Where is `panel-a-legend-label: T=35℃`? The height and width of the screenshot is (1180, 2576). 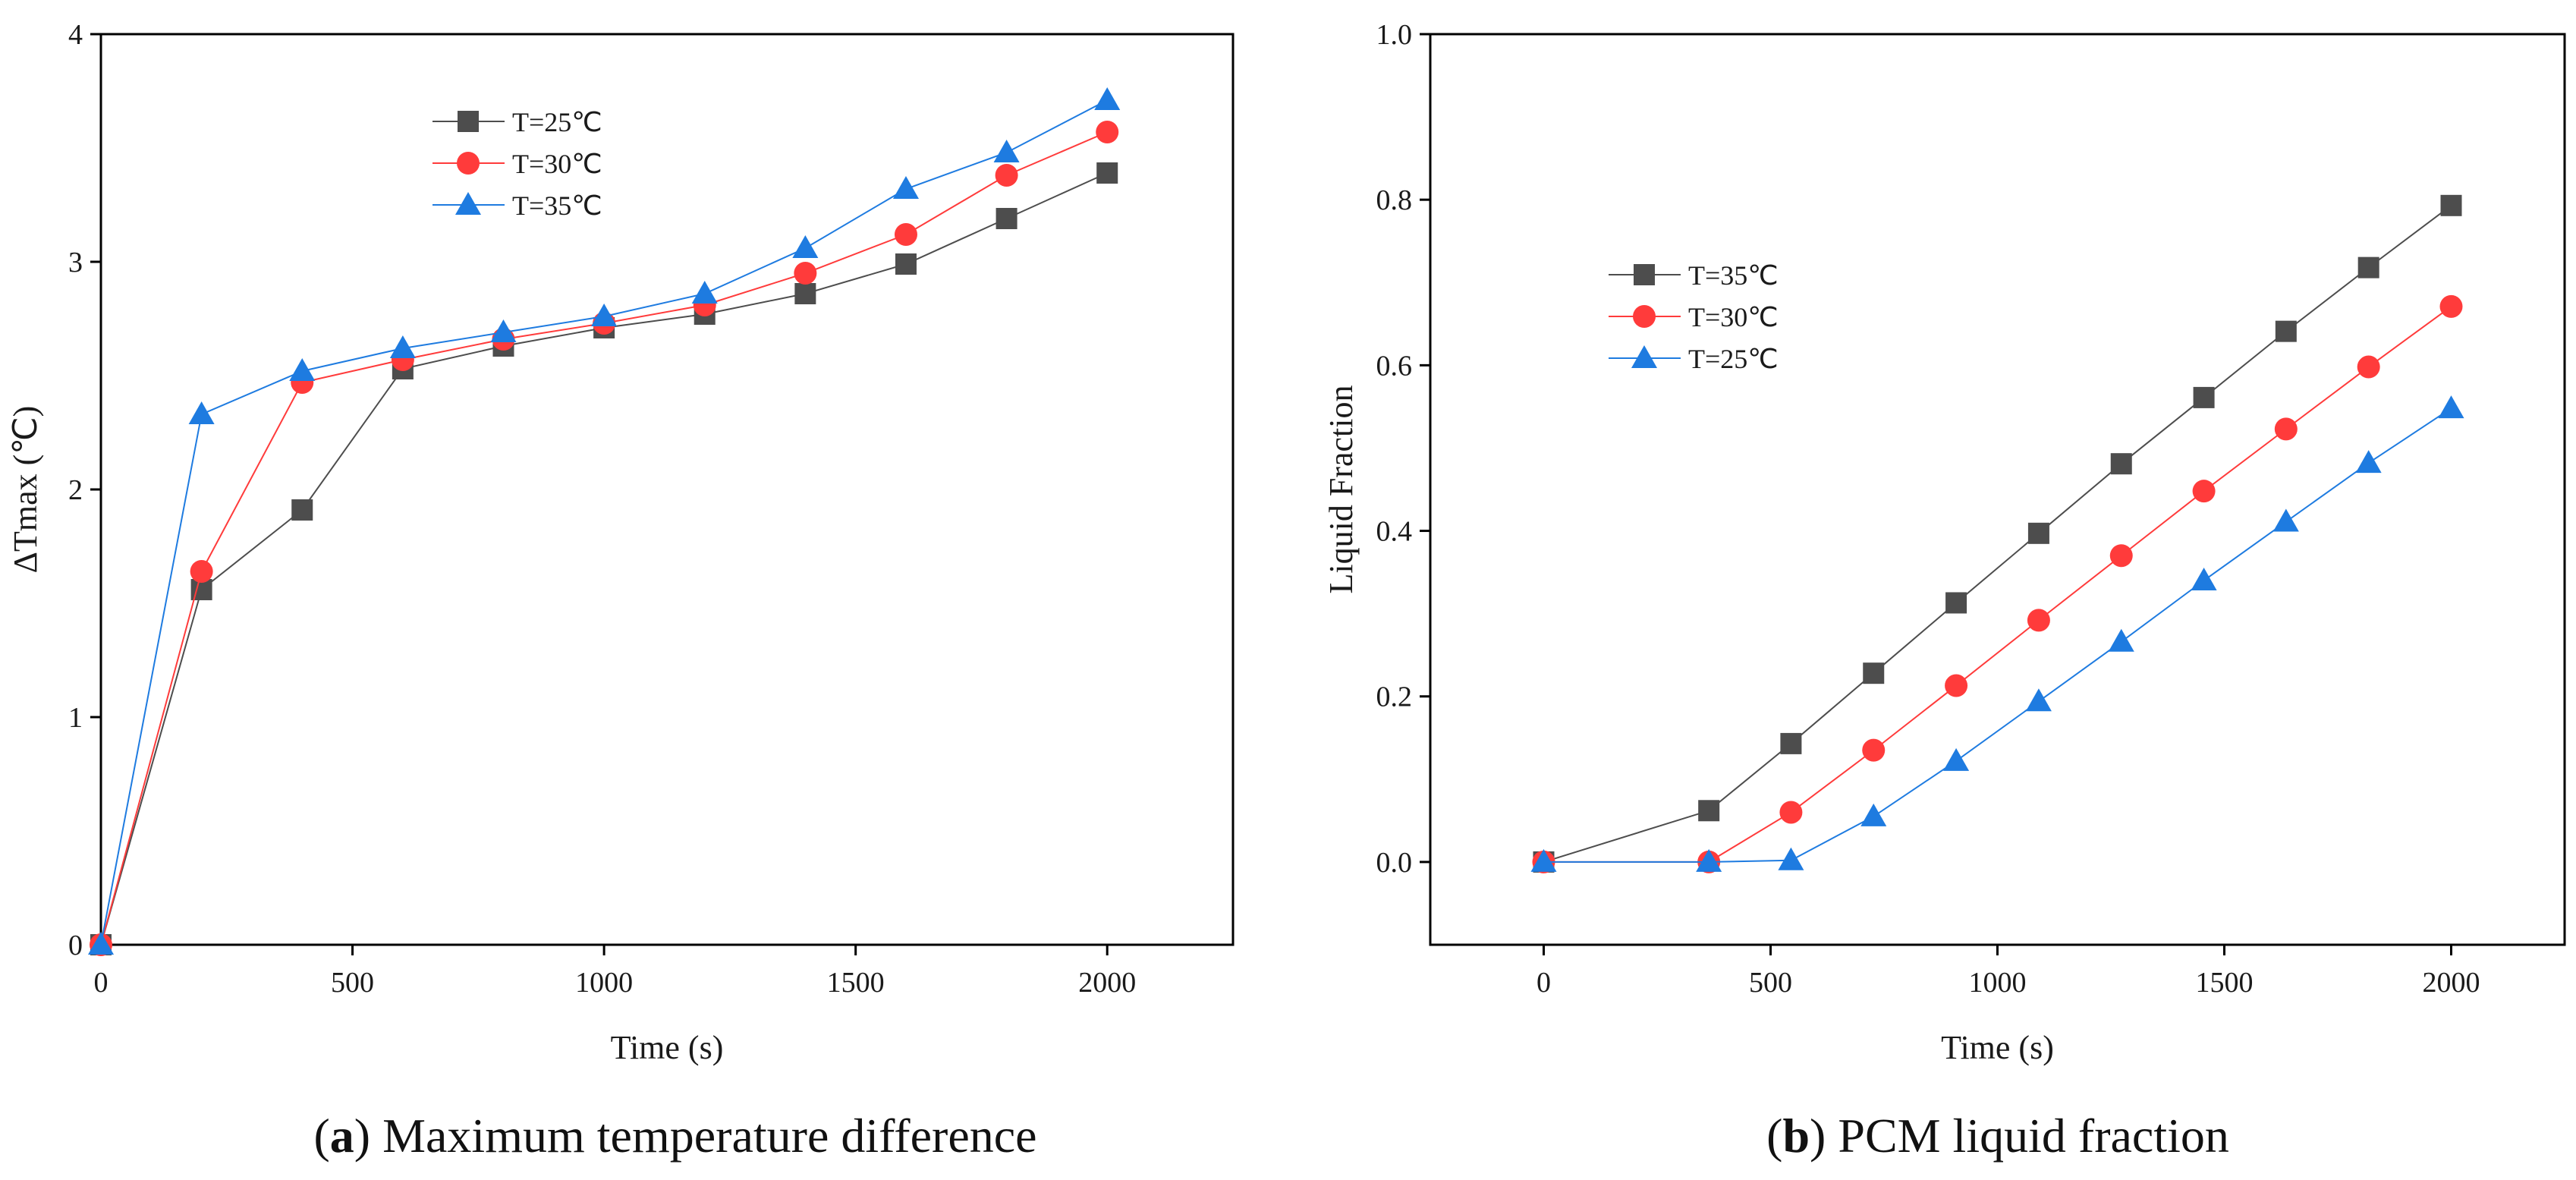
panel-a-legend-label: T=35℃ is located at coordinates (557, 205).